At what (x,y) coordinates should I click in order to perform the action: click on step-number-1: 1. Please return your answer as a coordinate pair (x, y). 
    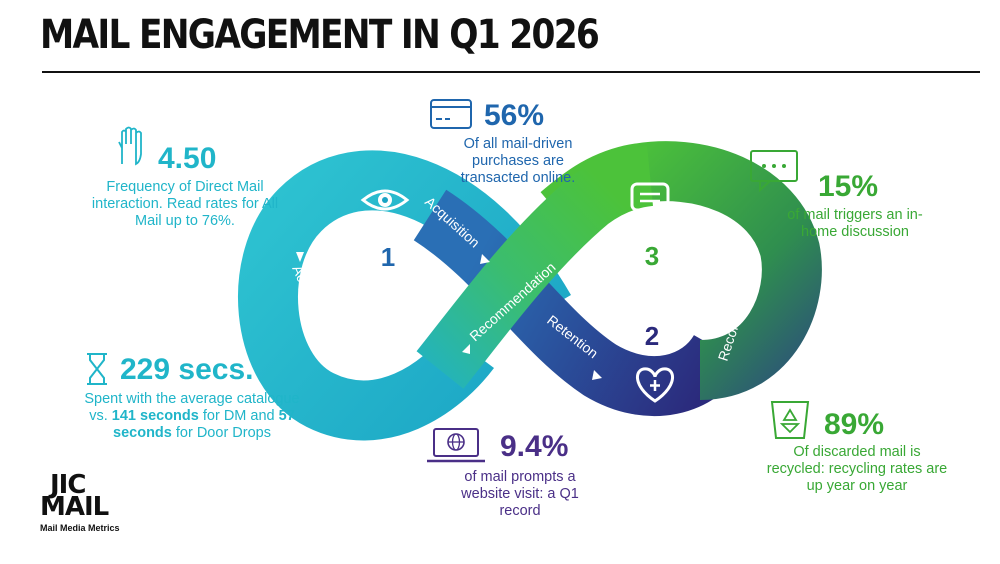
    Looking at the image, I should click on (388, 257).